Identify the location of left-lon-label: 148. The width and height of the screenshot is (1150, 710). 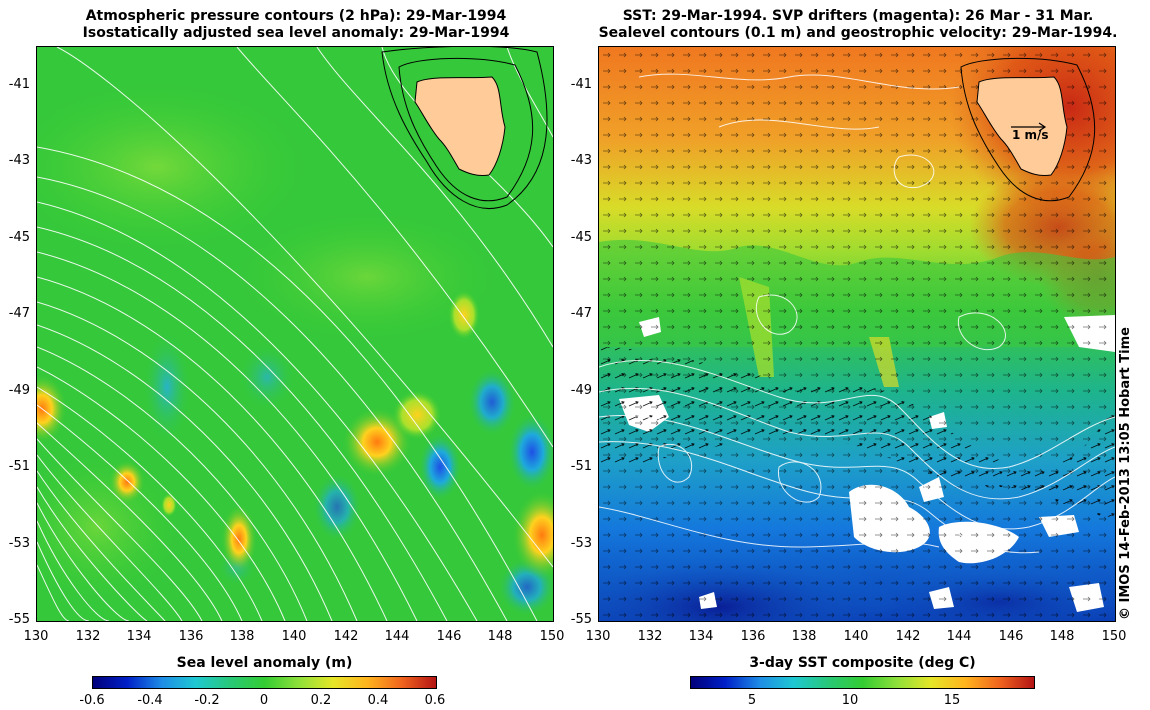
(500, 636).